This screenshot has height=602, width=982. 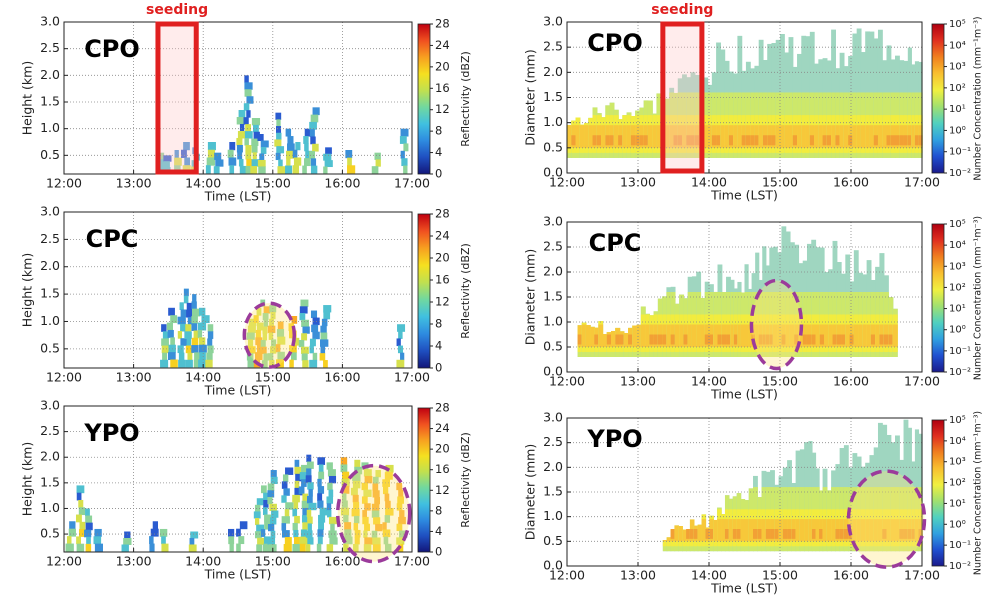 I want to click on y-tick-label: 3.0, so click(x=50, y=21).